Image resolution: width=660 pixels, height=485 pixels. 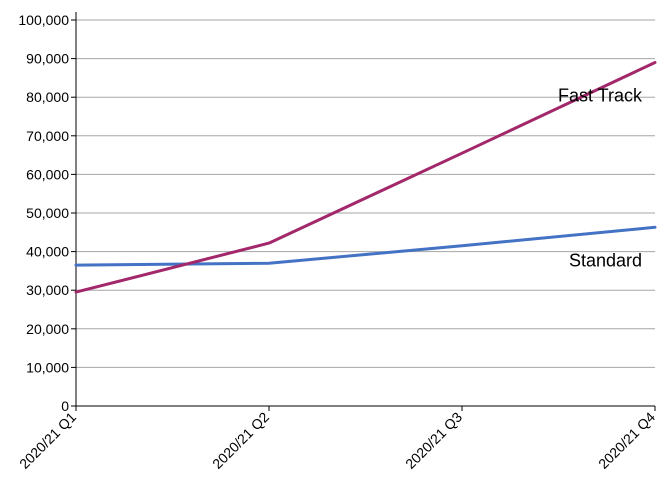 What do you see at coordinates (47, 59) in the screenshot?
I see `y-tick-label: 90,000` at bounding box center [47, 59].